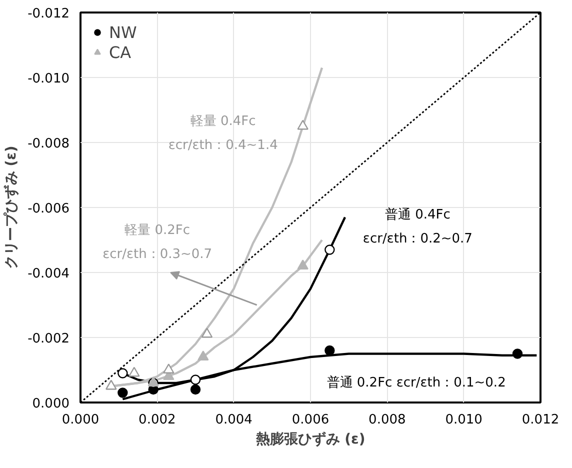  Describe the element at coordinates (51, 404) in the screenshot. I see `y-tick-label: 0.000` at that location.